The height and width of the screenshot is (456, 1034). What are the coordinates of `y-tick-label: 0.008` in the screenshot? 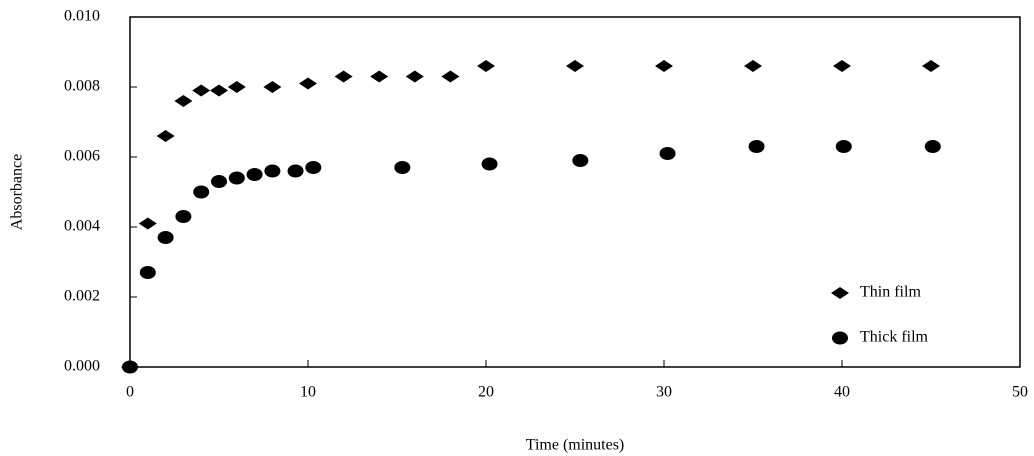 It's located at (82, 86).